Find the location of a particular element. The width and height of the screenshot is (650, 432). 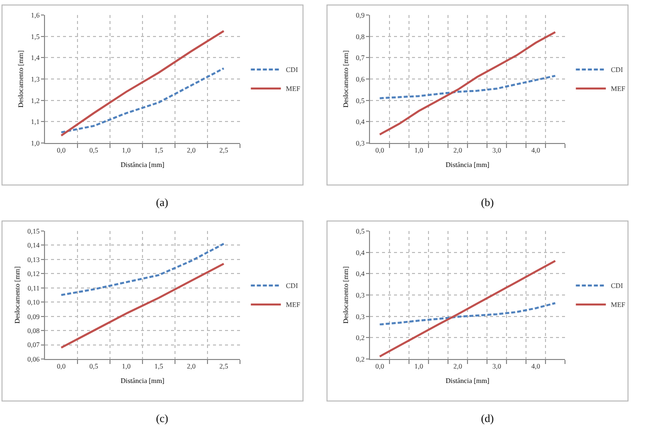

text: (b) is located at coordinates (487, 203).